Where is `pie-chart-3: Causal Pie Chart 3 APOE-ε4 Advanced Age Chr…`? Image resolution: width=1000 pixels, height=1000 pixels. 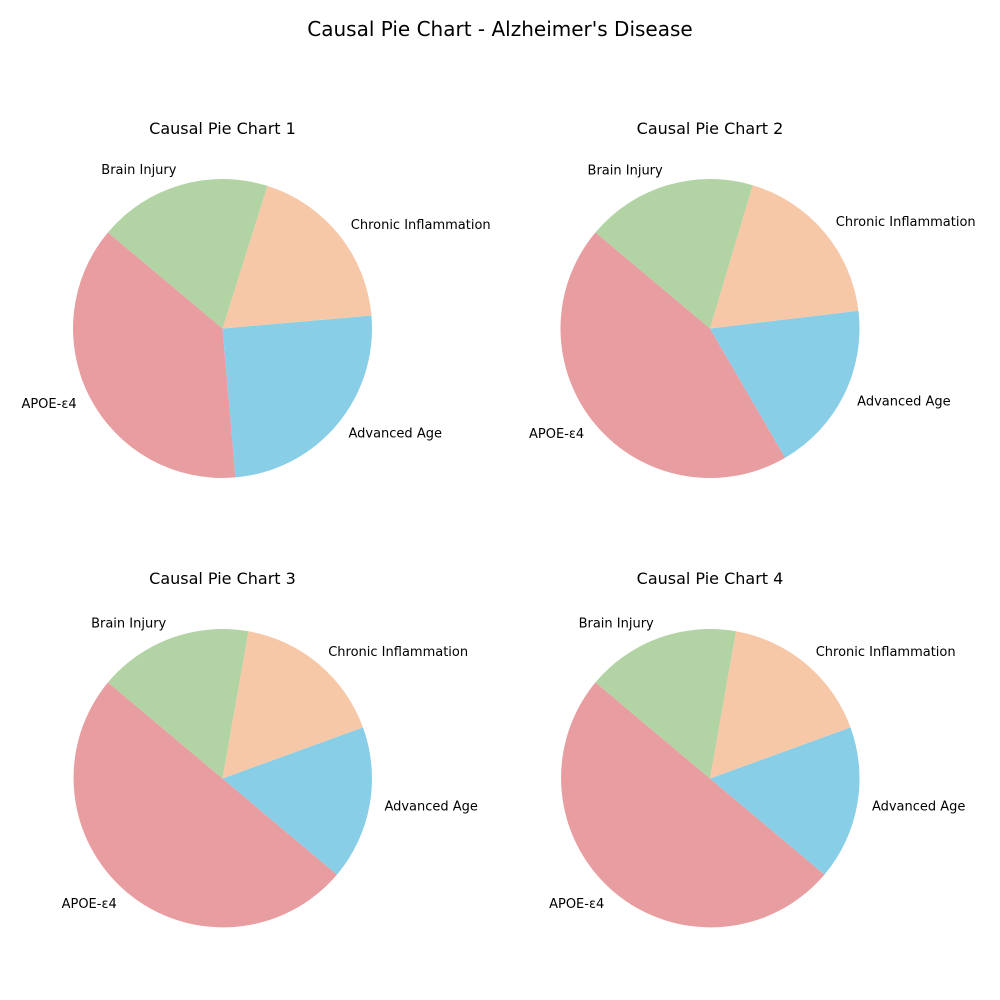 pie-chart-3: Causal Pie Chart 3 APOE-ε4 Advanced Age Chr… is located at coordinates (270, 748).